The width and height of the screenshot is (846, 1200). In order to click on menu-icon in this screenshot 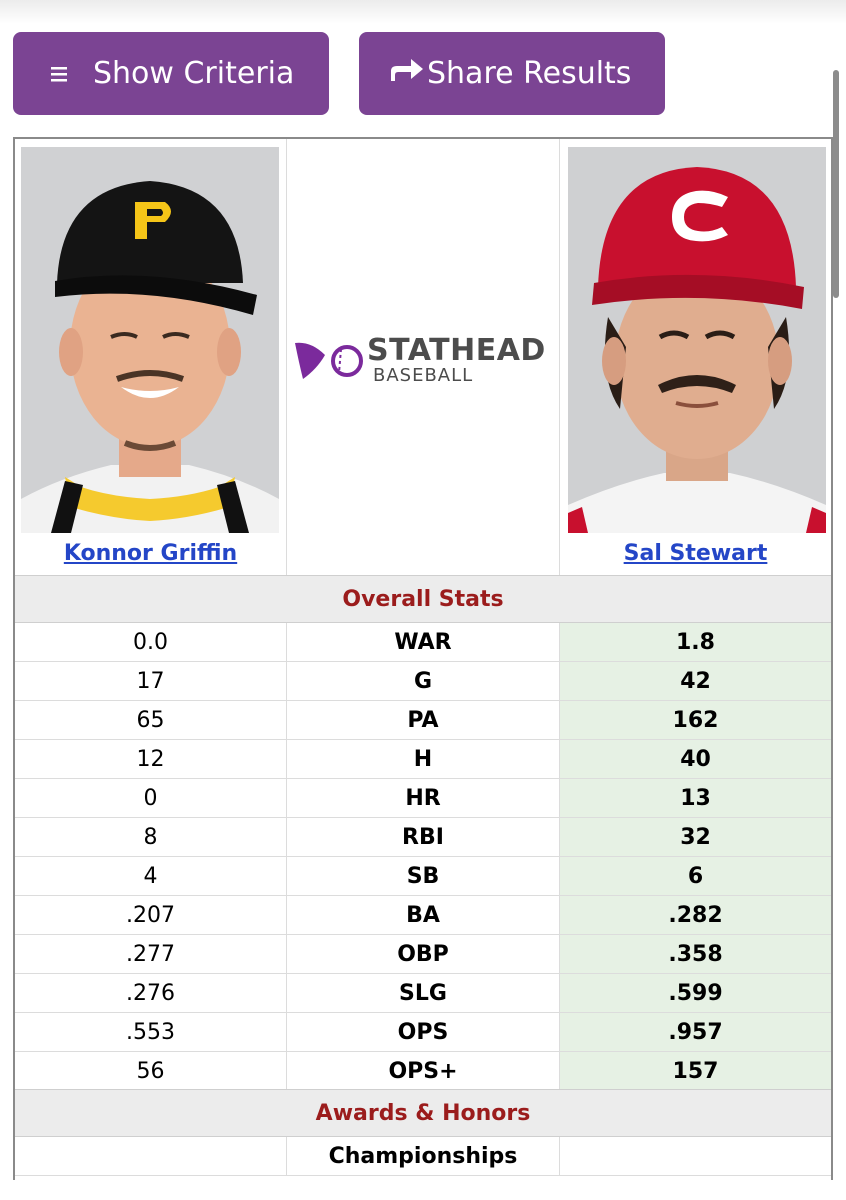, I will do `click(60, 73)`.